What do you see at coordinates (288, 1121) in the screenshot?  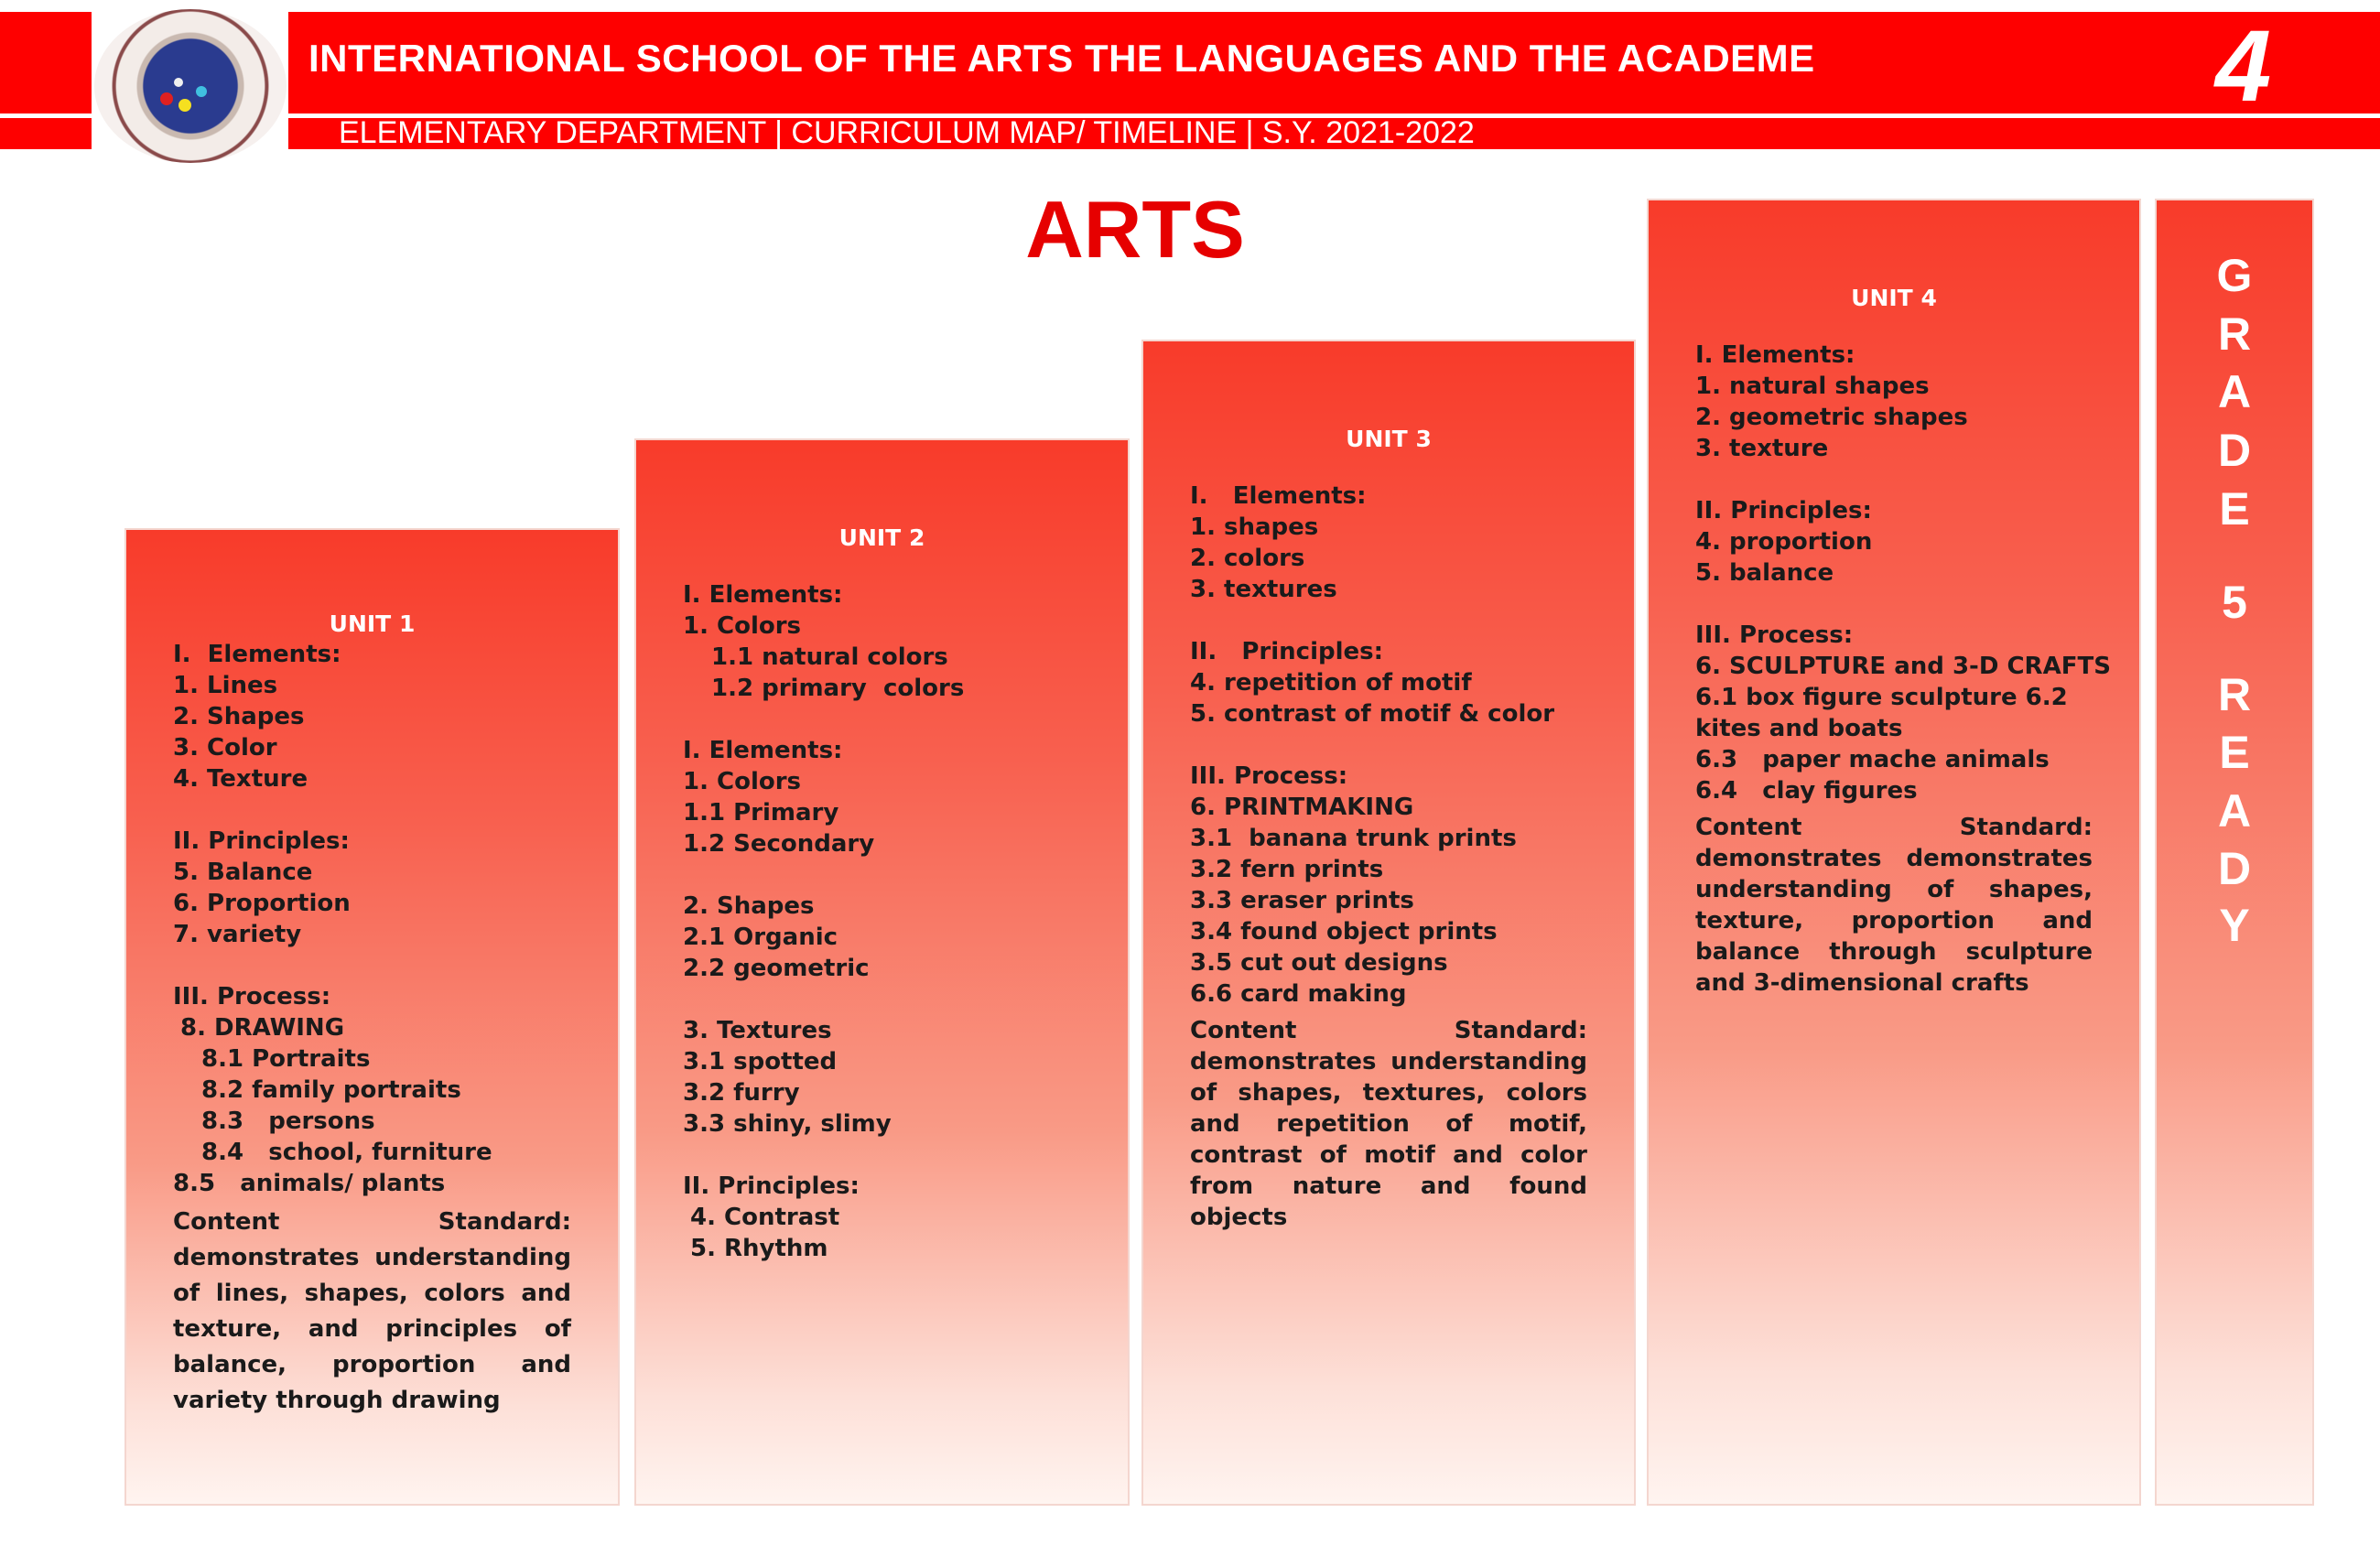 I see `unit-line: 8.3 persons` at bounding box center [288, 1121].